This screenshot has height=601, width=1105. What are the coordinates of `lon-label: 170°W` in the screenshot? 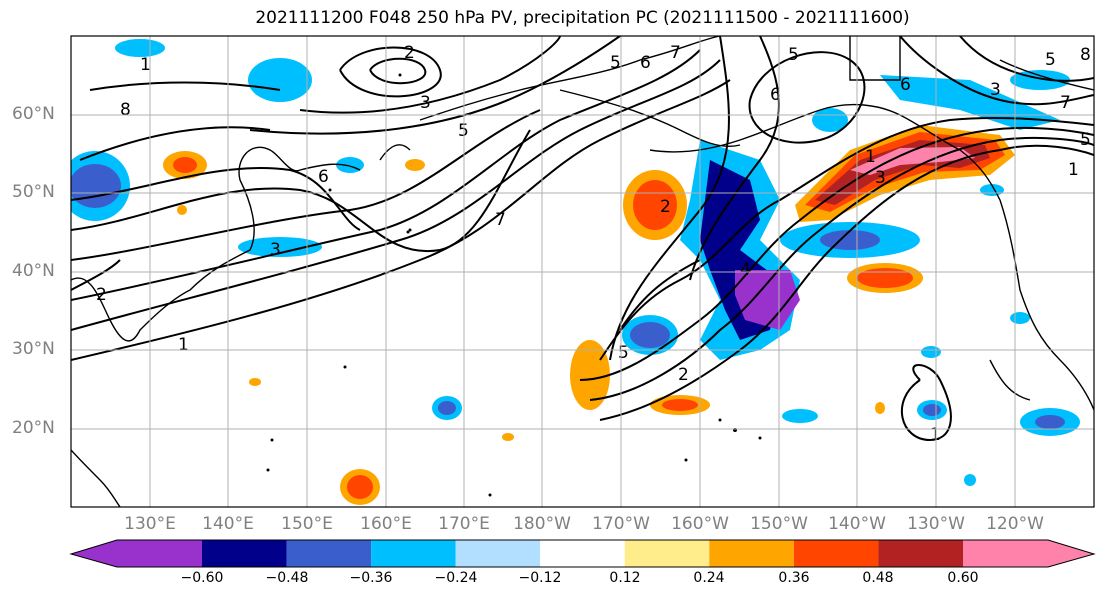 It's located at (621, 524).